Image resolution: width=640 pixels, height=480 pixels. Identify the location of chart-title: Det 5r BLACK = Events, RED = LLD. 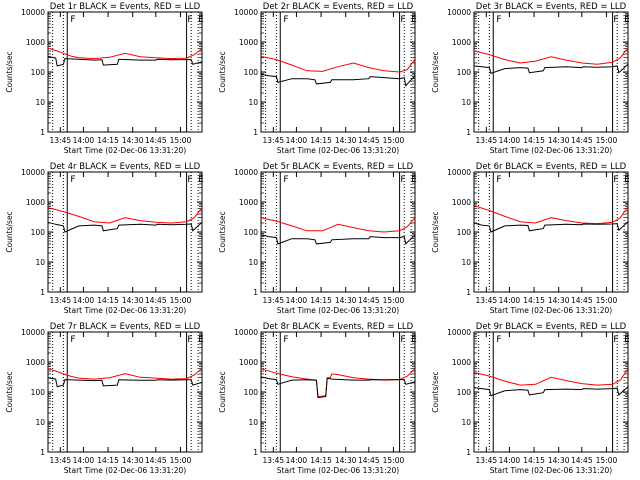
(338, 167).